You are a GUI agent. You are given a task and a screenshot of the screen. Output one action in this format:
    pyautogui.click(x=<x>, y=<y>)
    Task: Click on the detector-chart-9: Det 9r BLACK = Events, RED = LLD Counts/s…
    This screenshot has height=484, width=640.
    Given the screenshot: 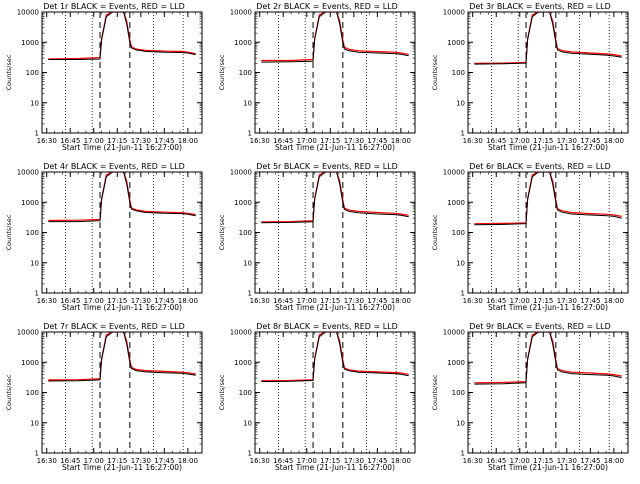 What is the action you would take?
    pyautogui.click(x=532, y=402)
    